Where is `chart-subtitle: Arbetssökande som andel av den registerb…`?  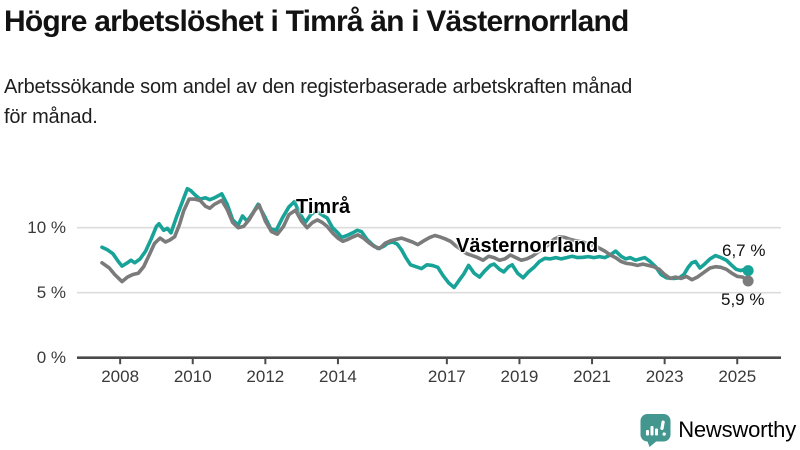
chart-subtitle: Arbetssökande som andel av den registerb… is located at coordinates (318, 102).